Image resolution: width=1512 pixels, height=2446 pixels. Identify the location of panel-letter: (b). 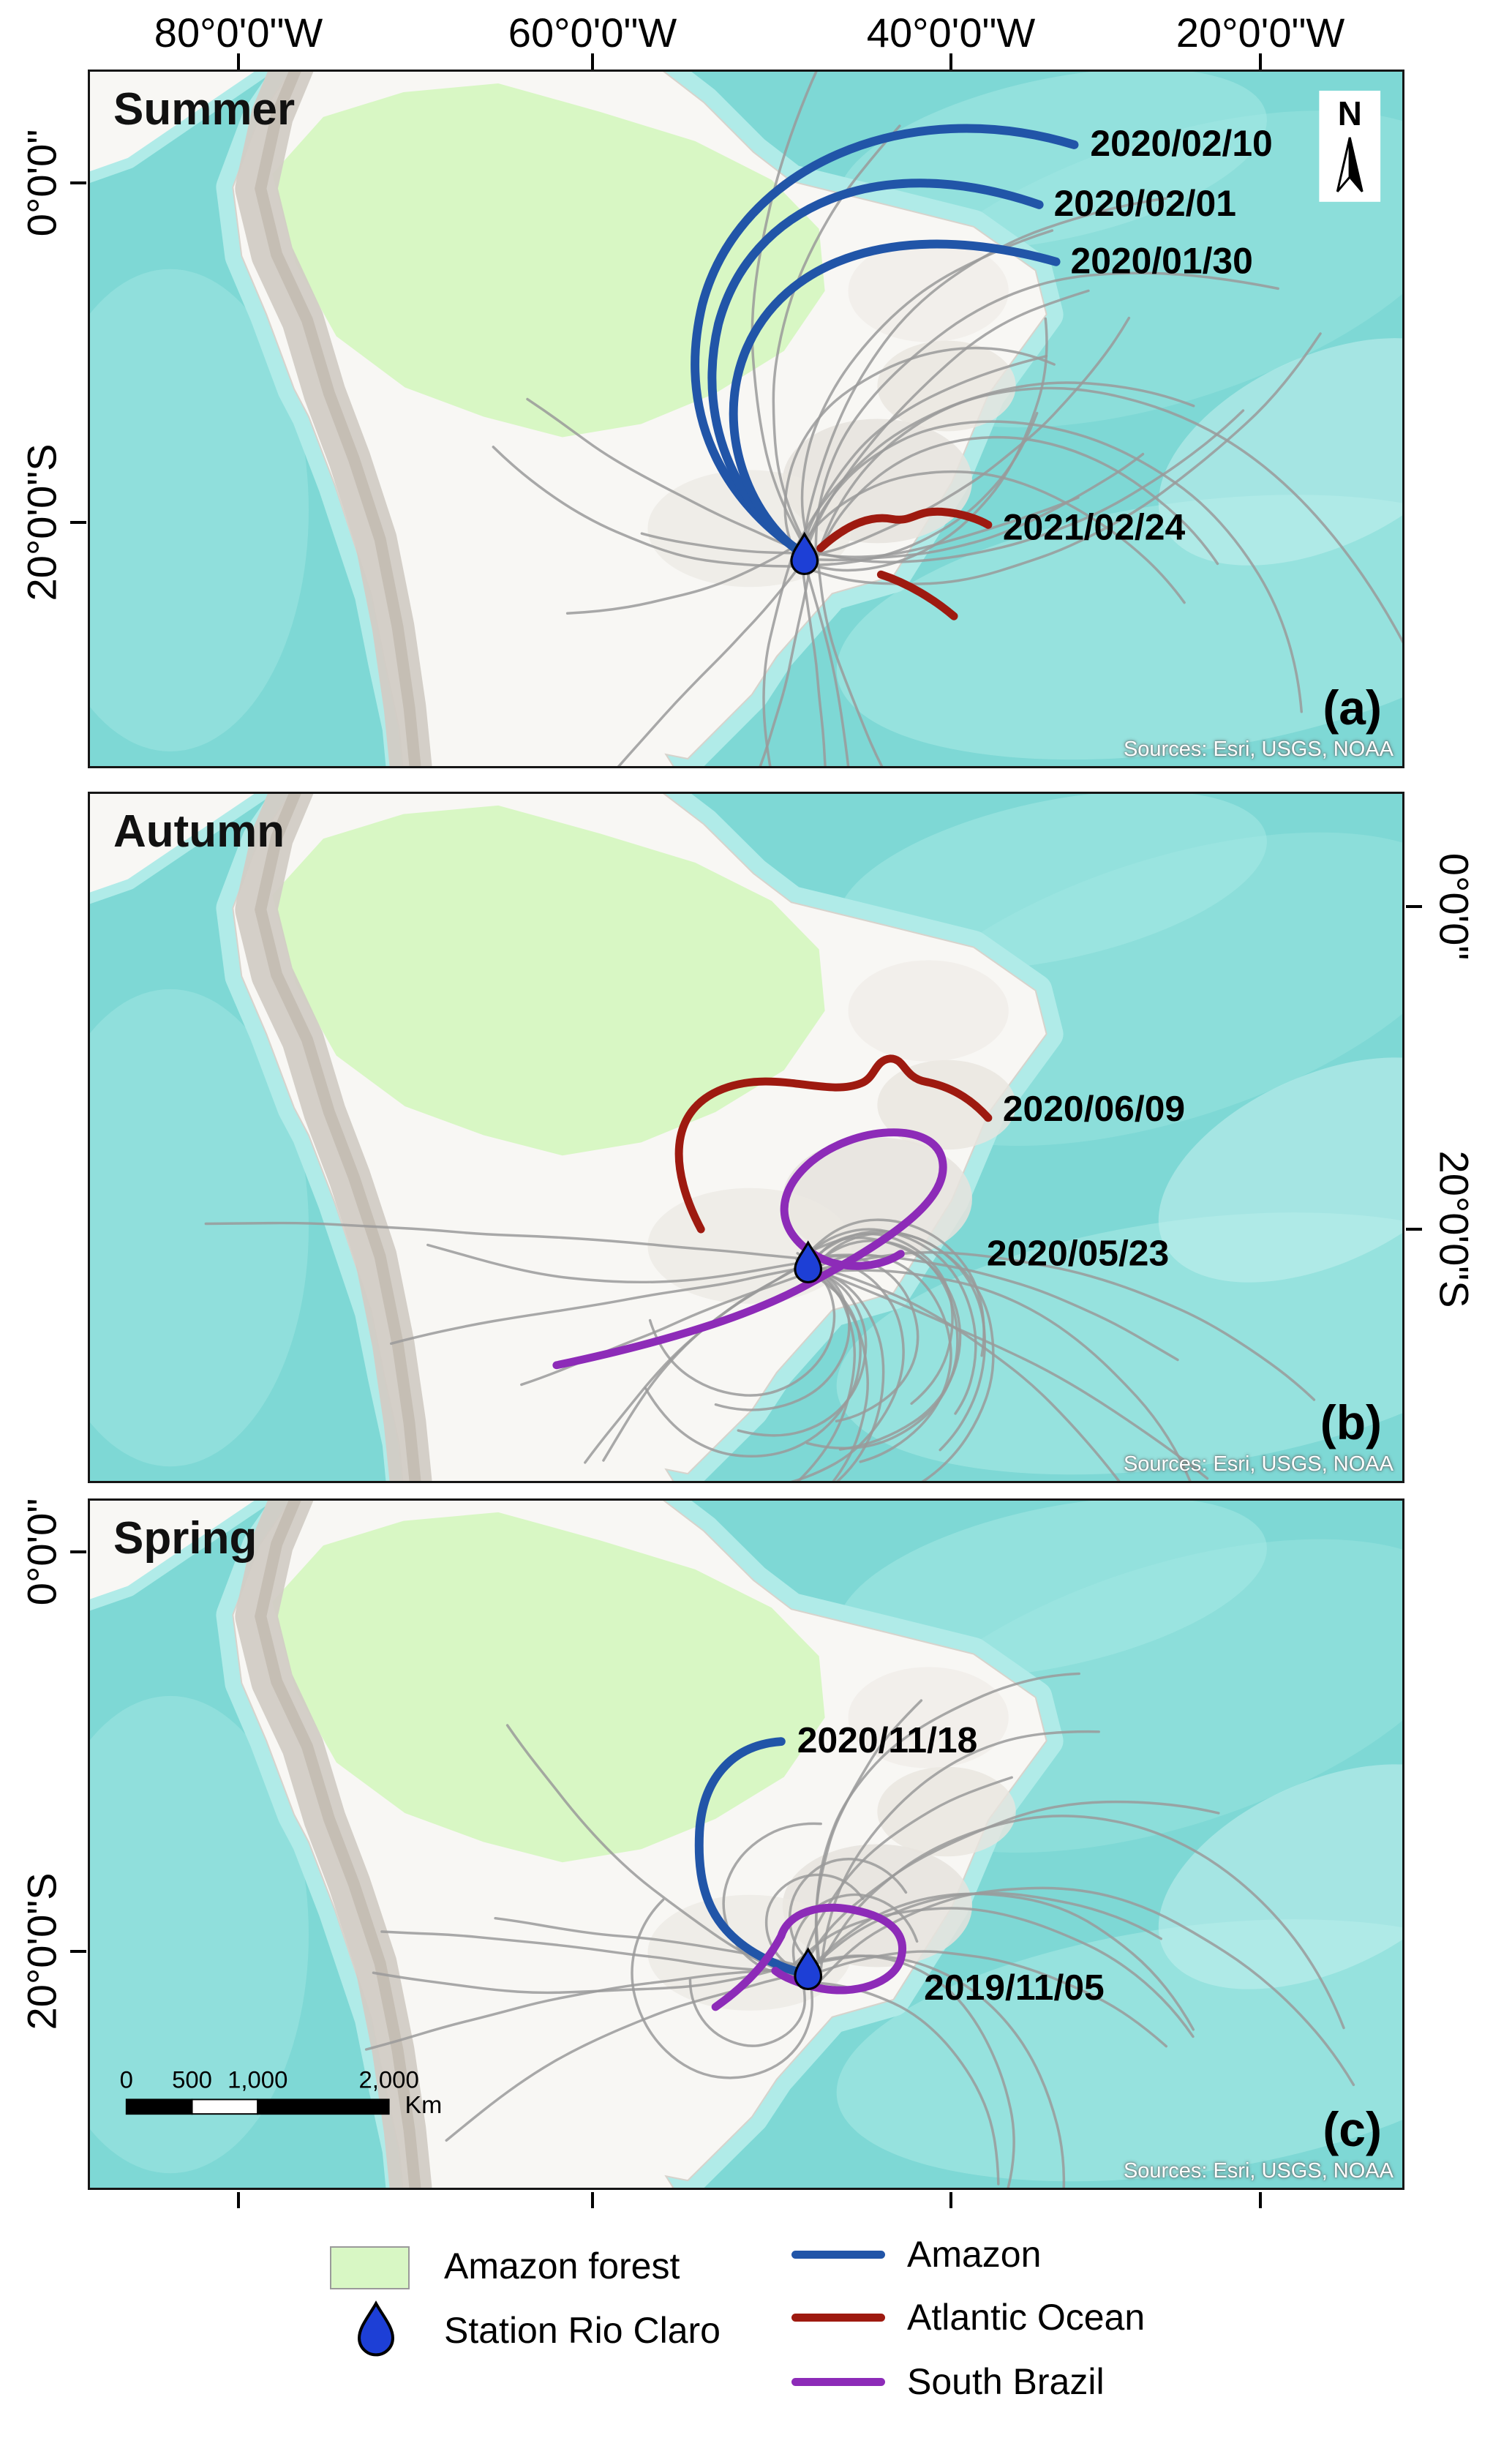
(1351, 1422).